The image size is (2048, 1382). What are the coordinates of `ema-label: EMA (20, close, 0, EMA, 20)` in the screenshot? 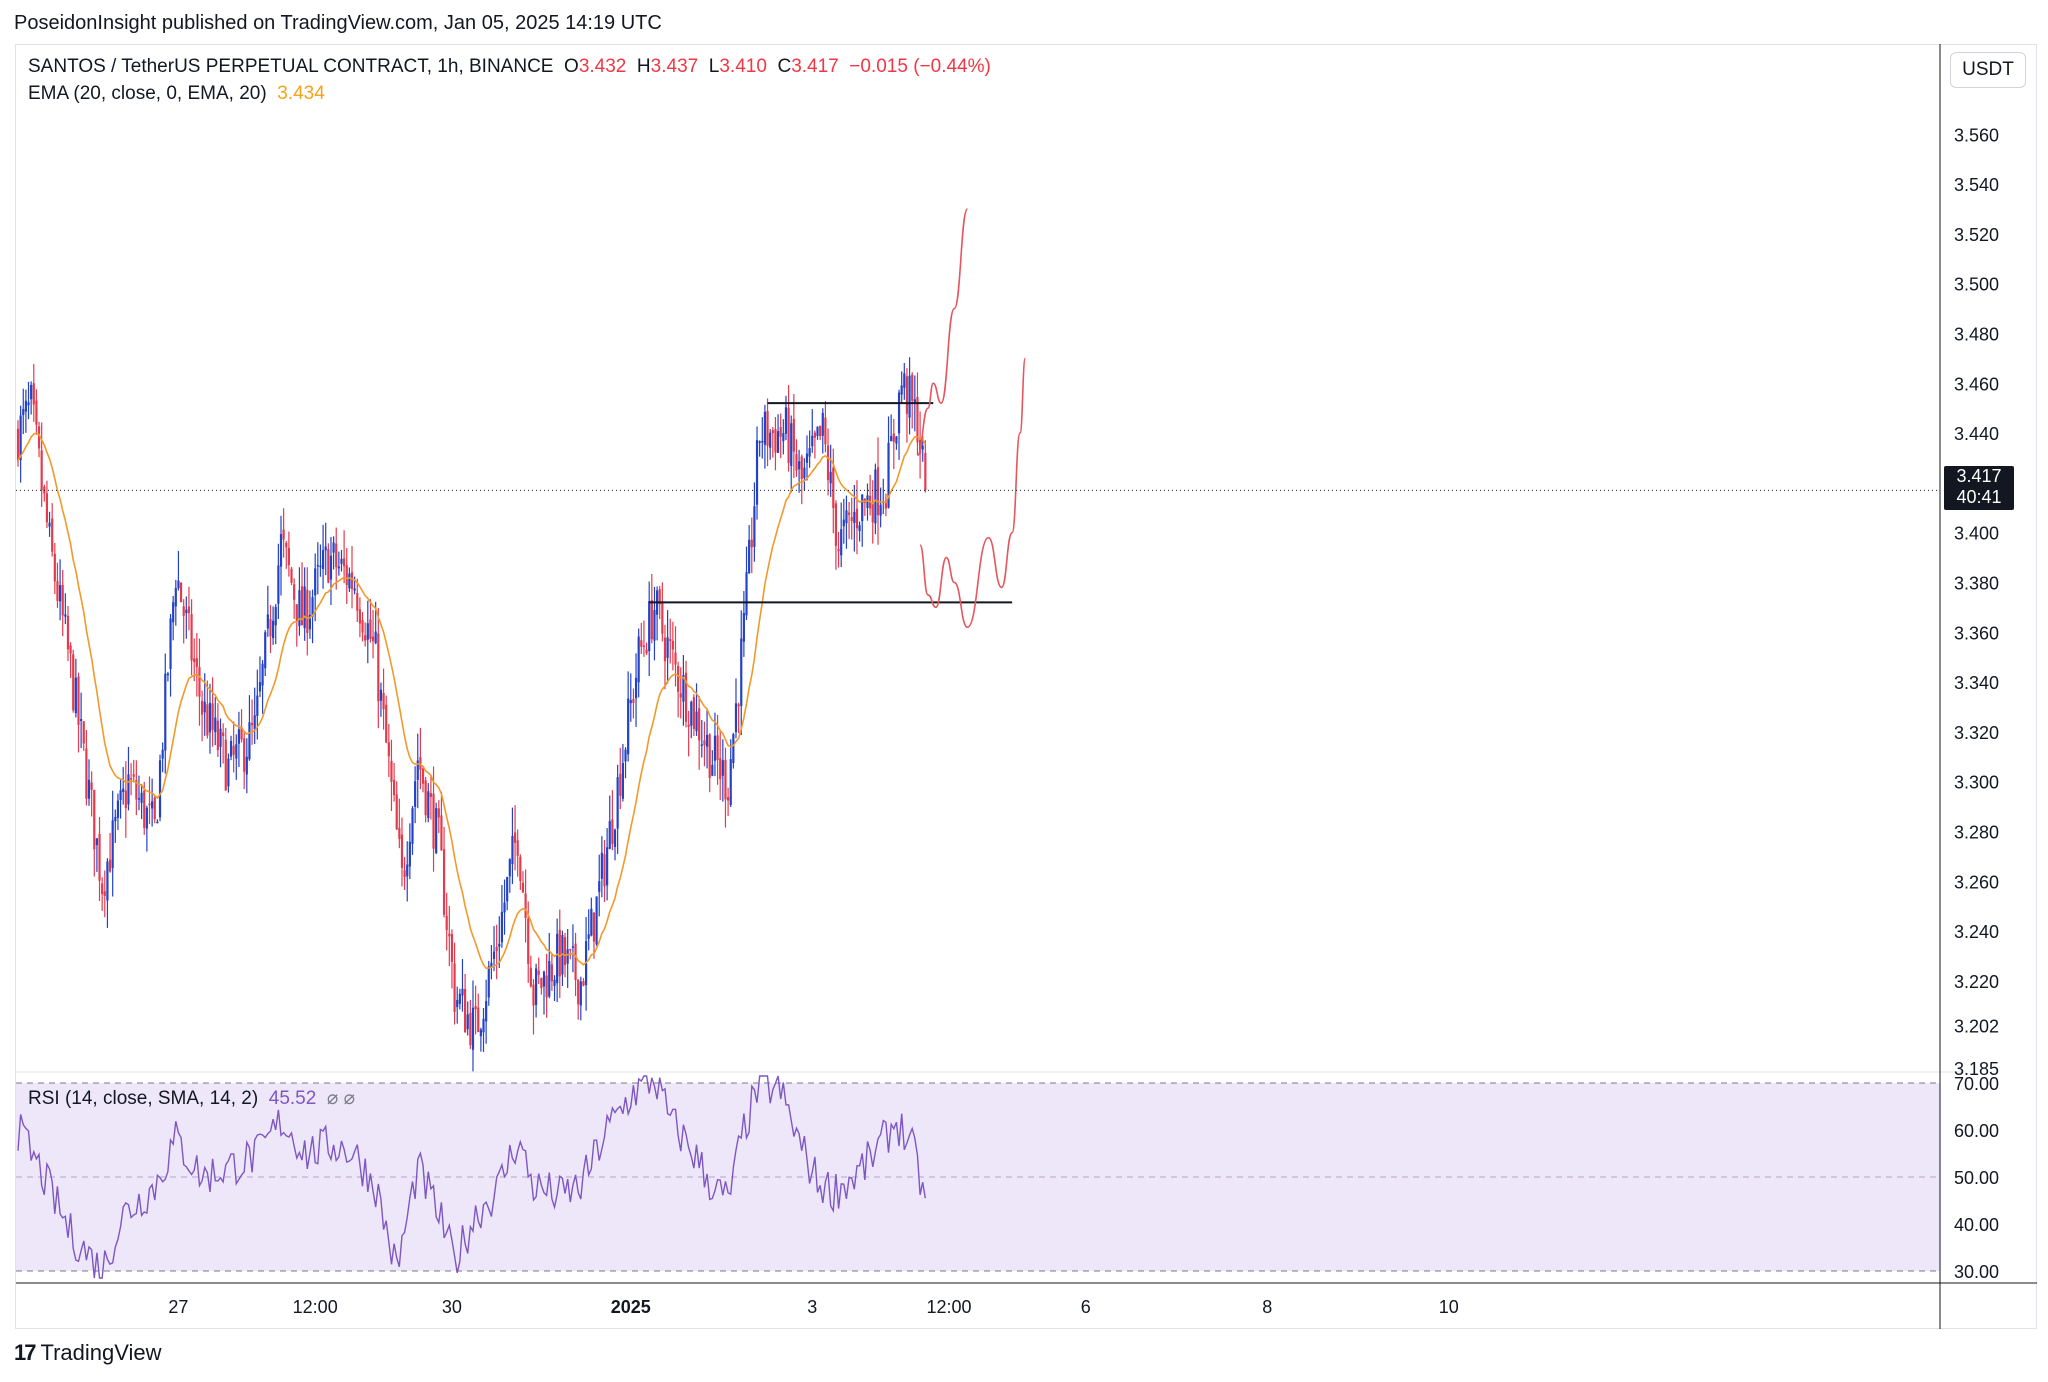 It's located at (147, 93).